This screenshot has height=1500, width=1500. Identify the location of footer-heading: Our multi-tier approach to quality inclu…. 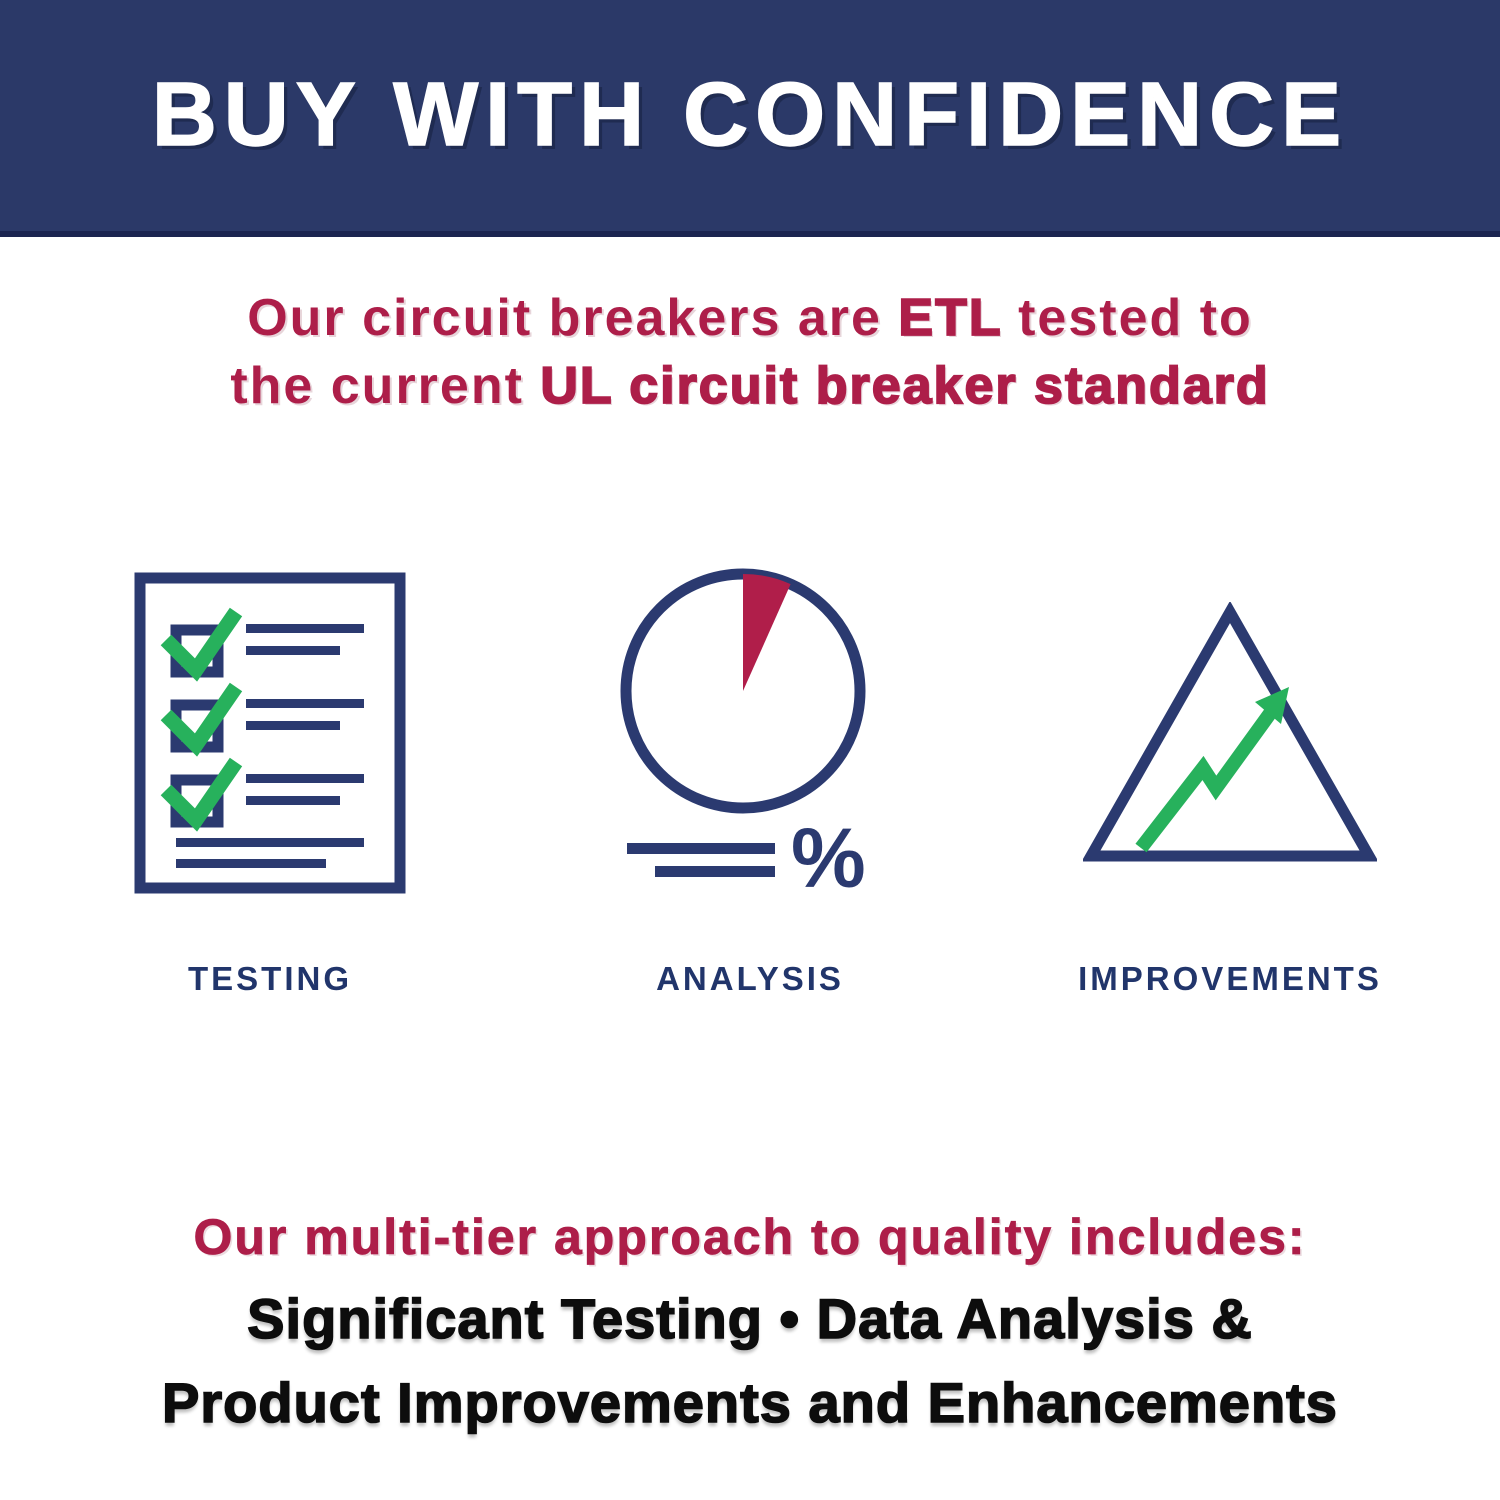
(750, 1237).